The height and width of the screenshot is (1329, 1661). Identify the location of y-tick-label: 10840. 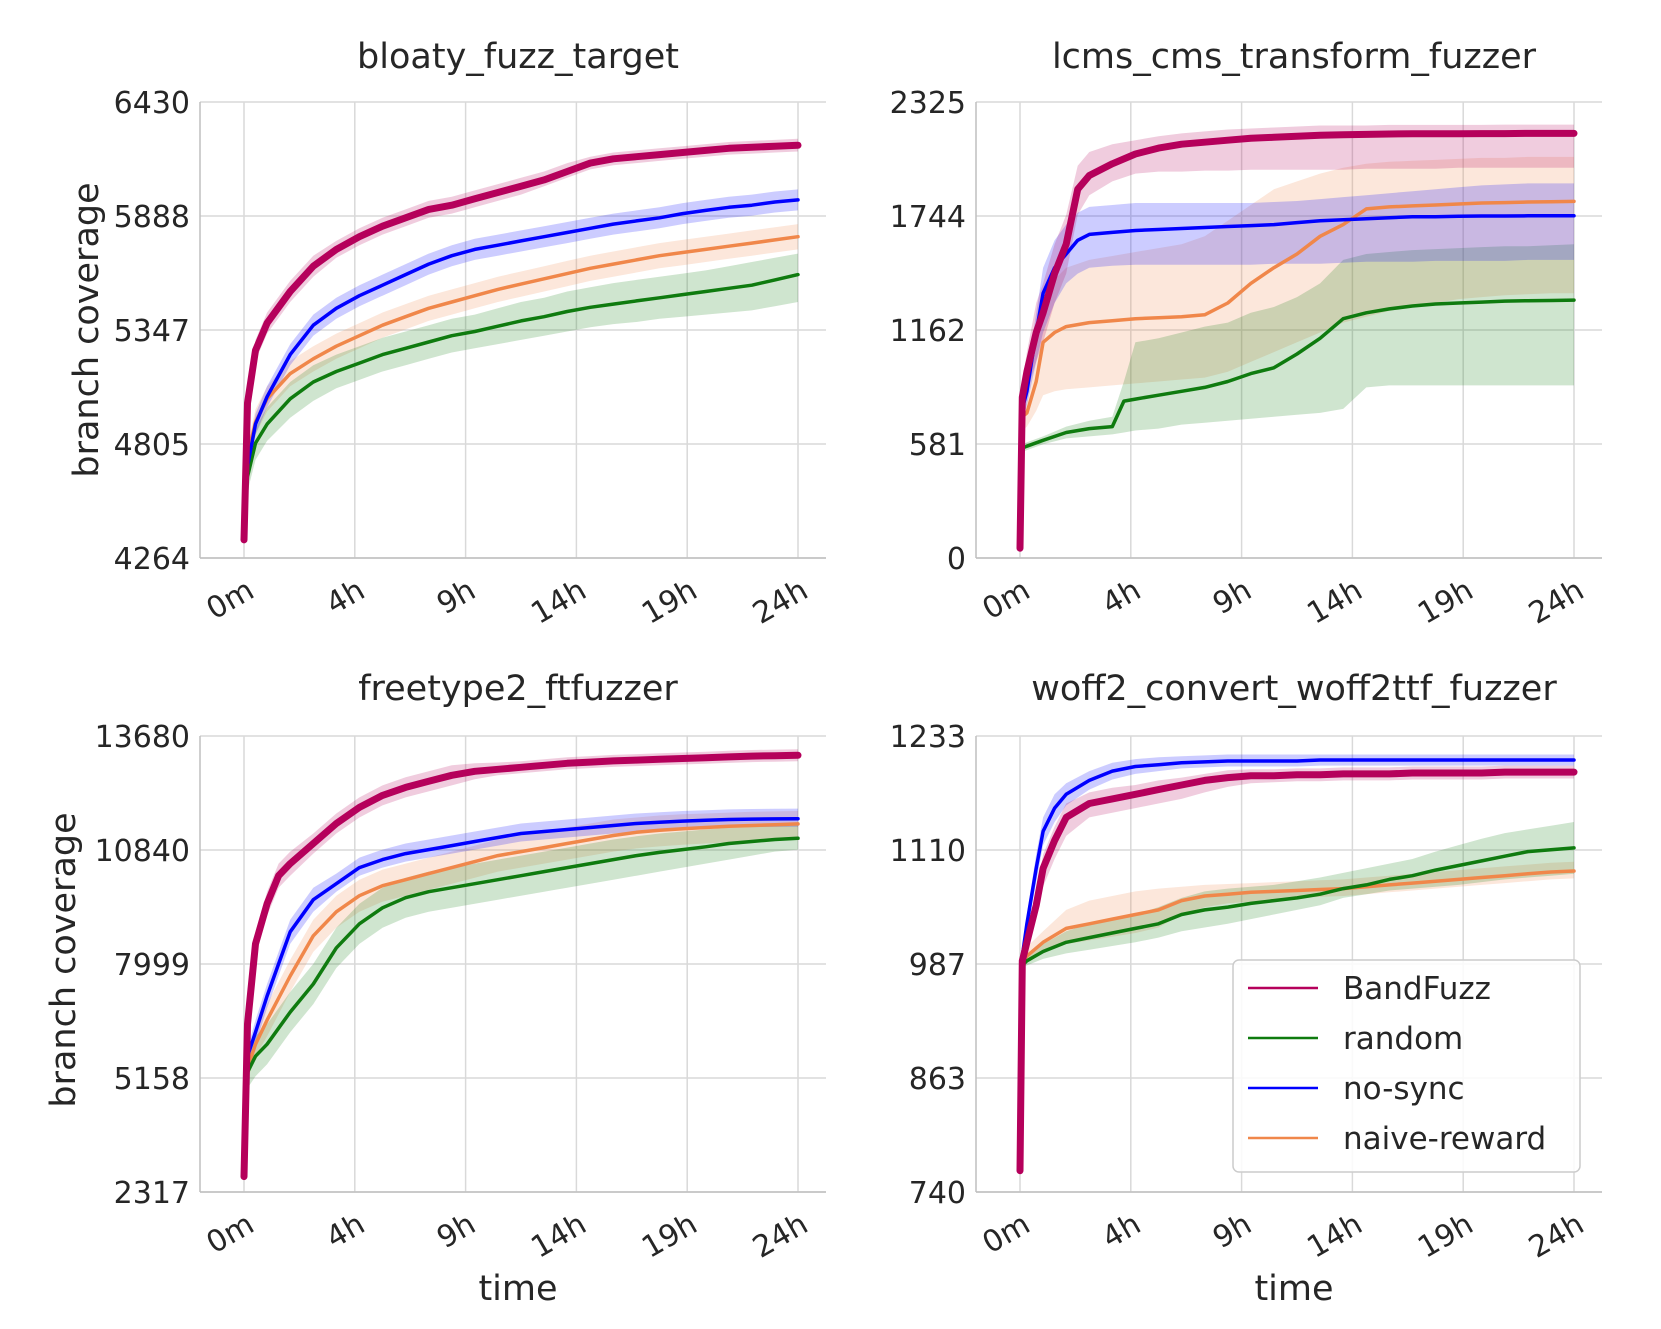
(142, 851).